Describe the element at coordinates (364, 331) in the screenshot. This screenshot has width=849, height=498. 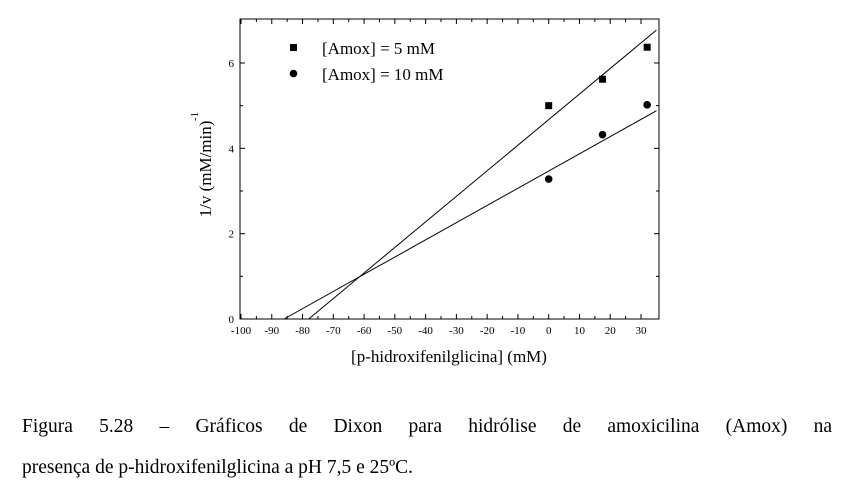
I see `x-tick-label: -60` at that location.